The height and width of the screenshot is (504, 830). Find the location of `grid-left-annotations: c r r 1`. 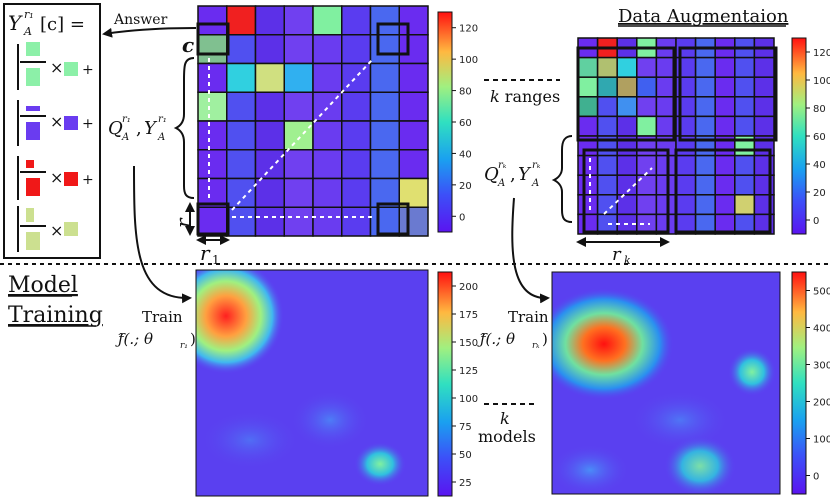

grid-left-annotations: c r r 1 is located at coordinates (290, 144).